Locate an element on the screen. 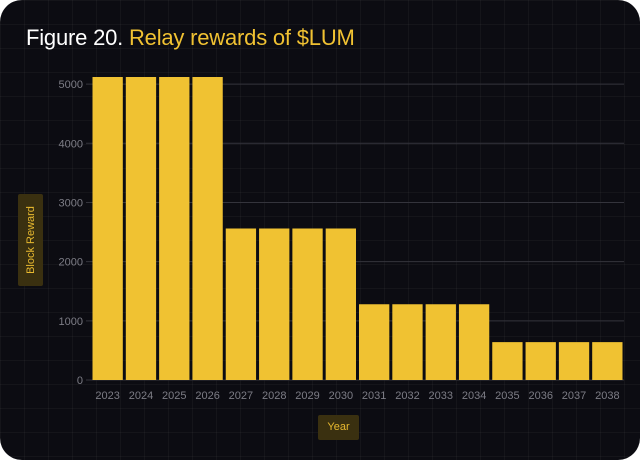  x-tick-label: 2037 is located at coordinates (574, 396).